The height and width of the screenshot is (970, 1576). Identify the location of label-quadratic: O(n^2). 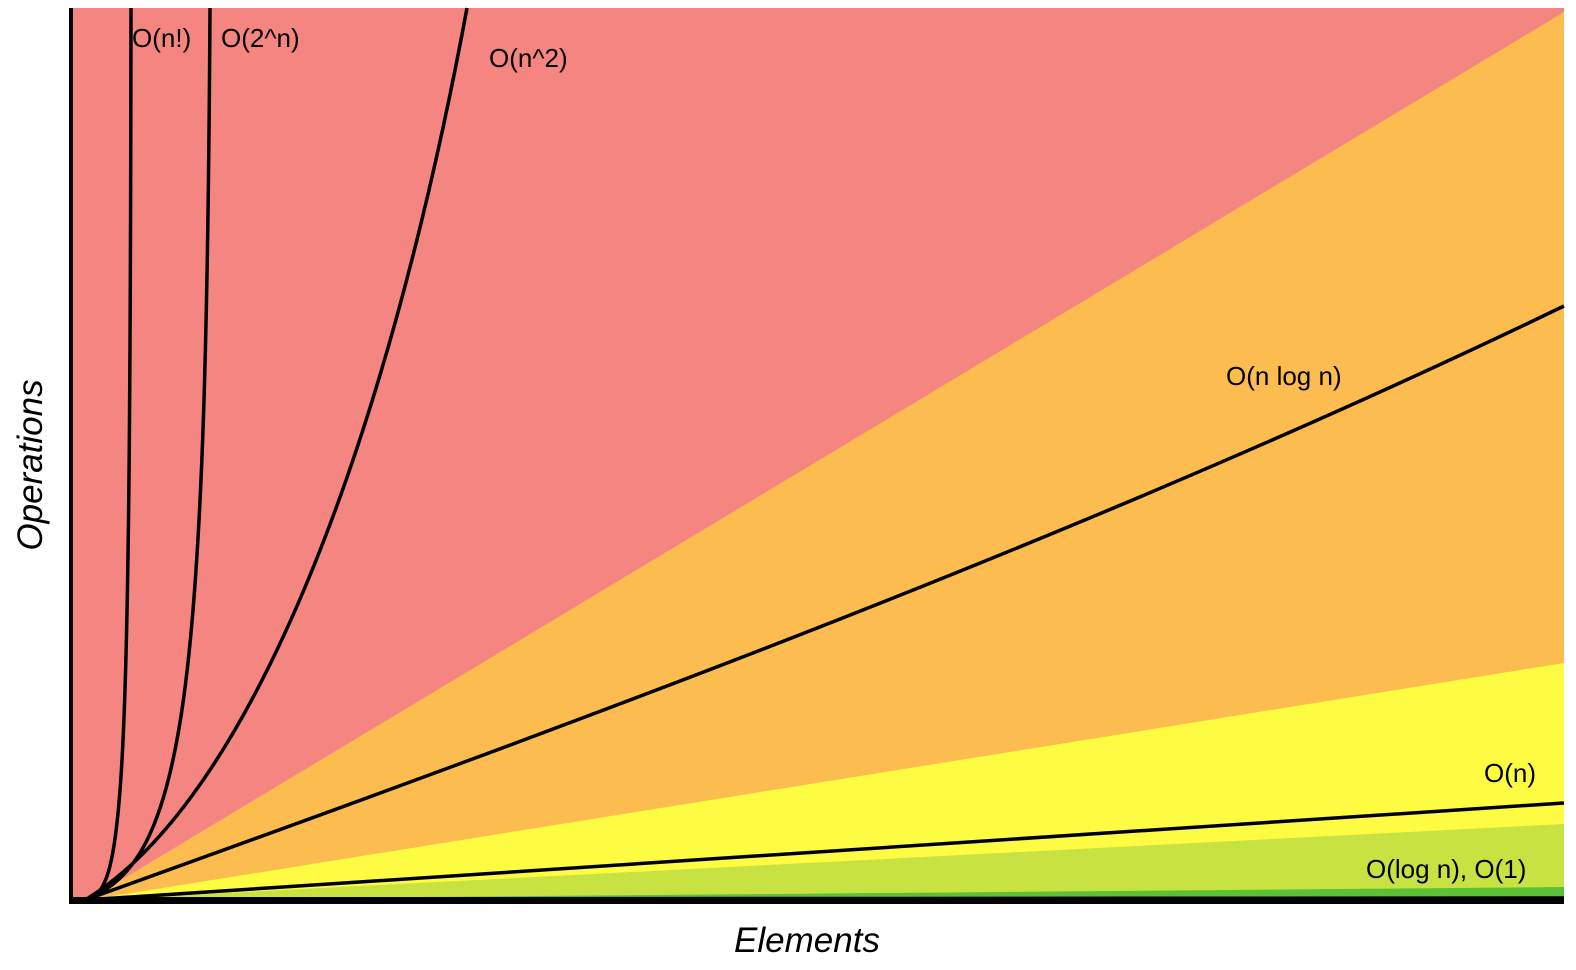
(528, 58).